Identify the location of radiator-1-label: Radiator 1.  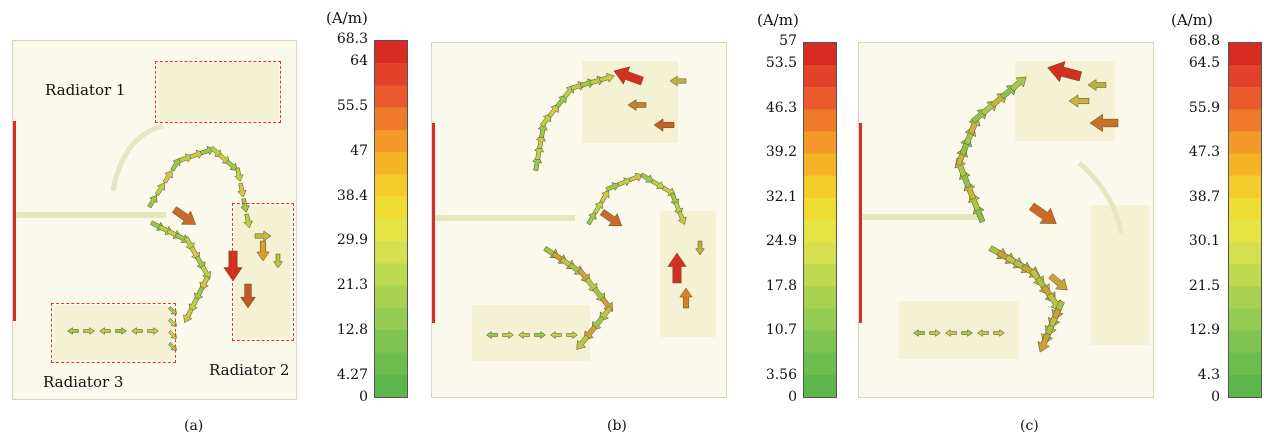
(85, 90).